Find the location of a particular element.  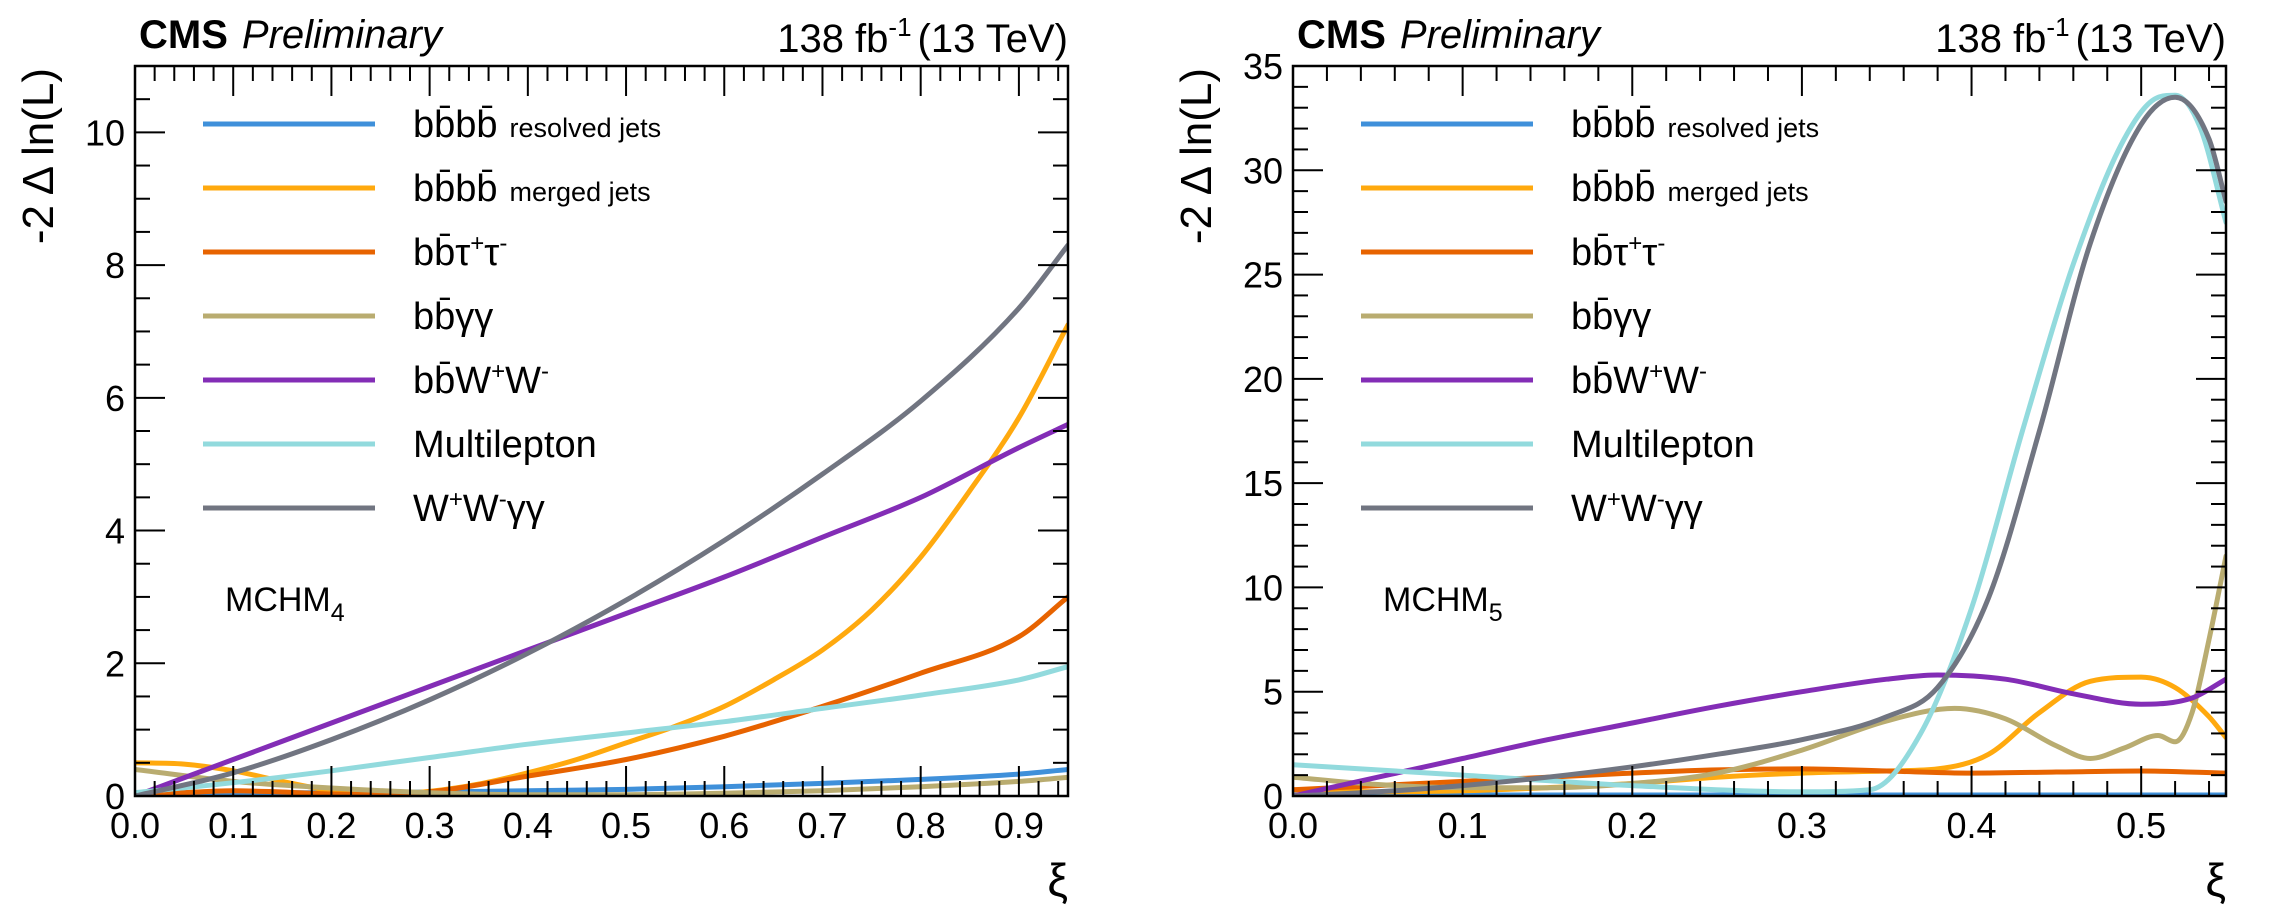

y-tick-label: 25 is located at coordinates (1263, 275).